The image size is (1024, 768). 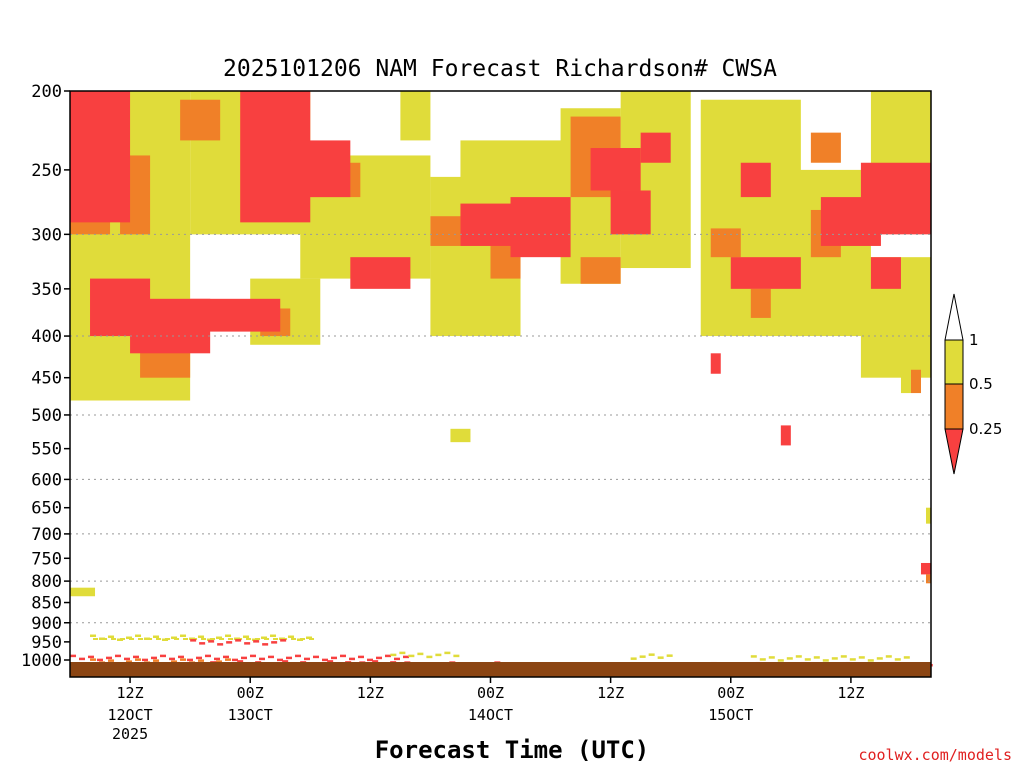 I want to click on y-tick-label: 800, so click(x=46, y=582).